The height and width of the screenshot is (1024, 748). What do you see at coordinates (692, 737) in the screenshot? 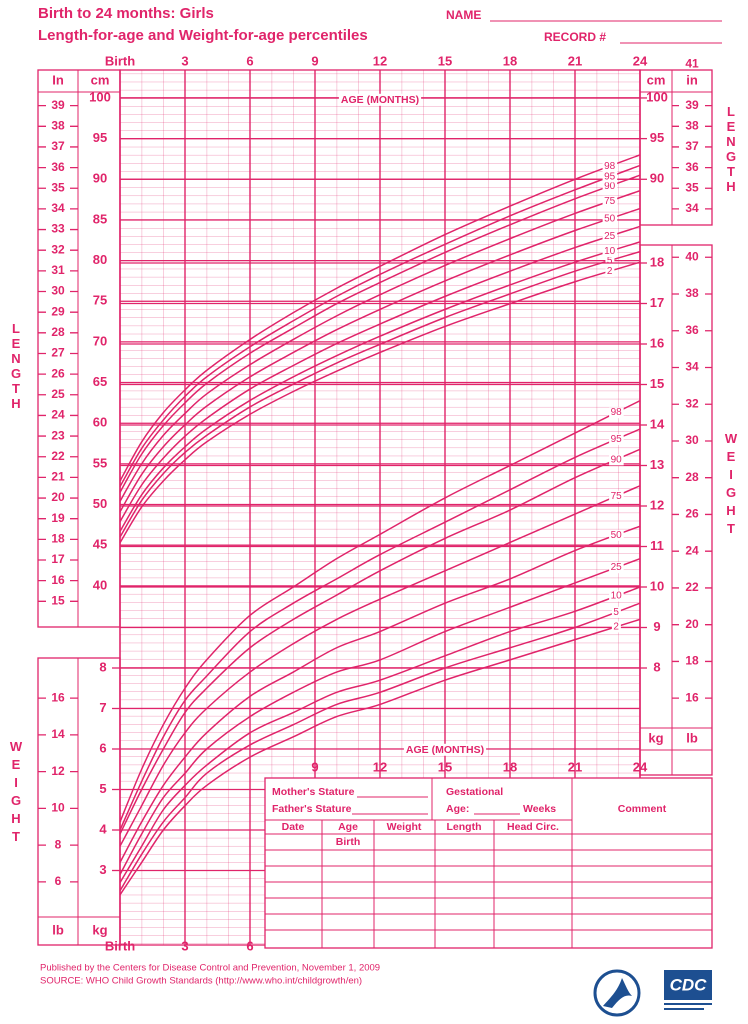
I see `unit-label: lb` at bounding box center [692, 737].